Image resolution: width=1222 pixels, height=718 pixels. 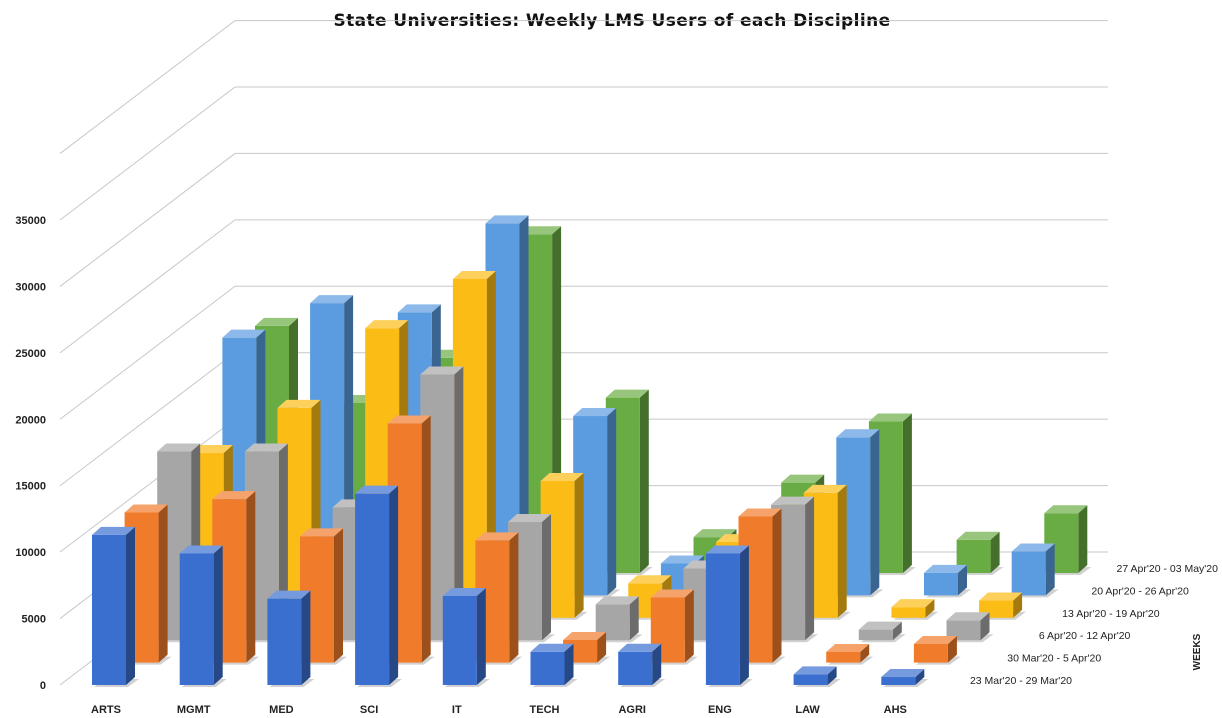 What do you see at coordinates (1168, 569) in the screenshot?
I see `week-tick-label: 27 Apr'20 - 03 May'20` at bounding box center [1168, 569].